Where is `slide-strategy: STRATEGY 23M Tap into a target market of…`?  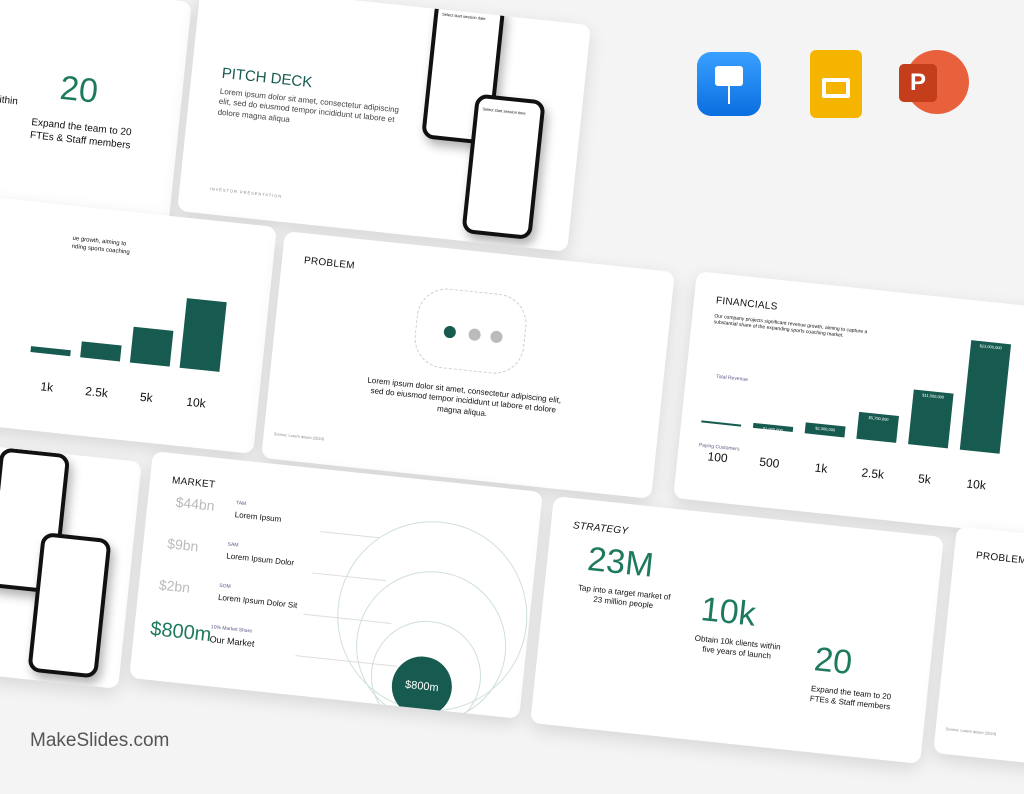 slide-strategy: STRATEGY 23M Tap into a target market of… is located at coordinates (737, 630).